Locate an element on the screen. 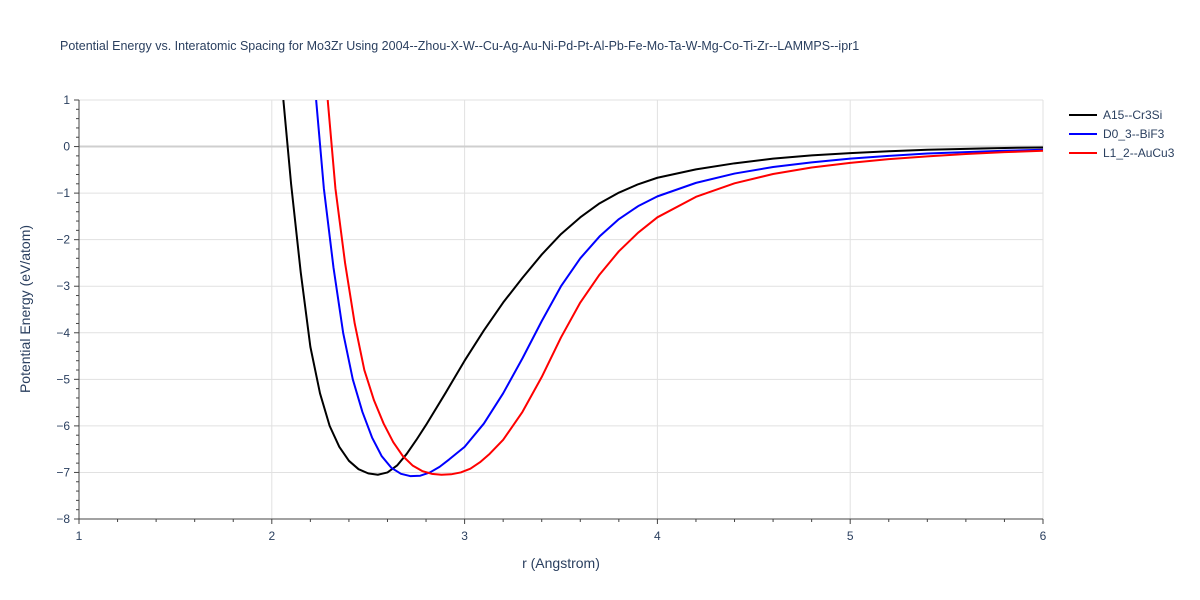 The image size is (1200, 600). y-tick-label: −7 is located at coordinates (63, 472).